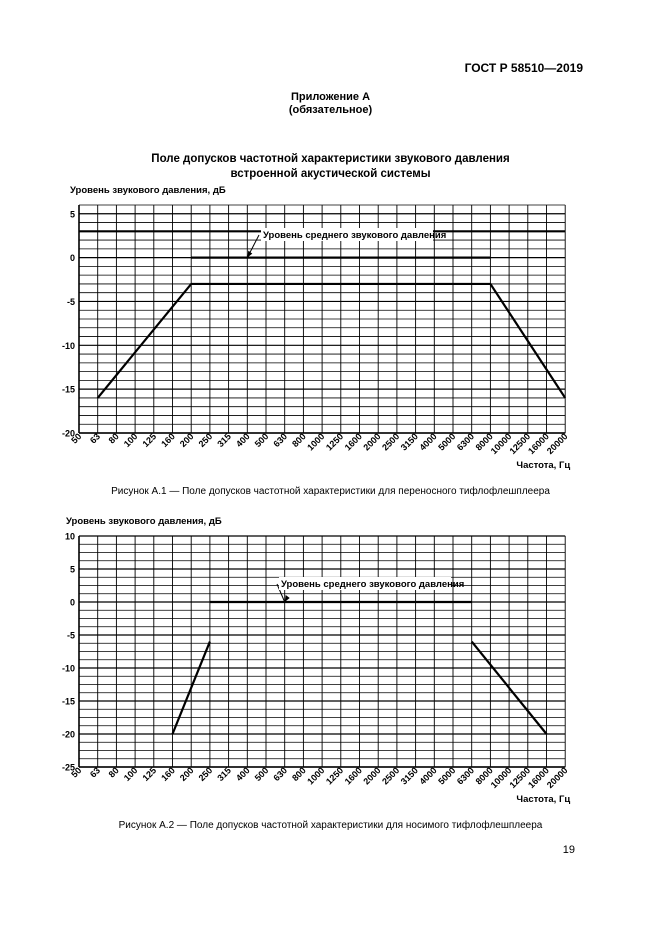 This screenshot has height=935, width=661. I want to click on y-tick-label: 10, so click(70, 537).